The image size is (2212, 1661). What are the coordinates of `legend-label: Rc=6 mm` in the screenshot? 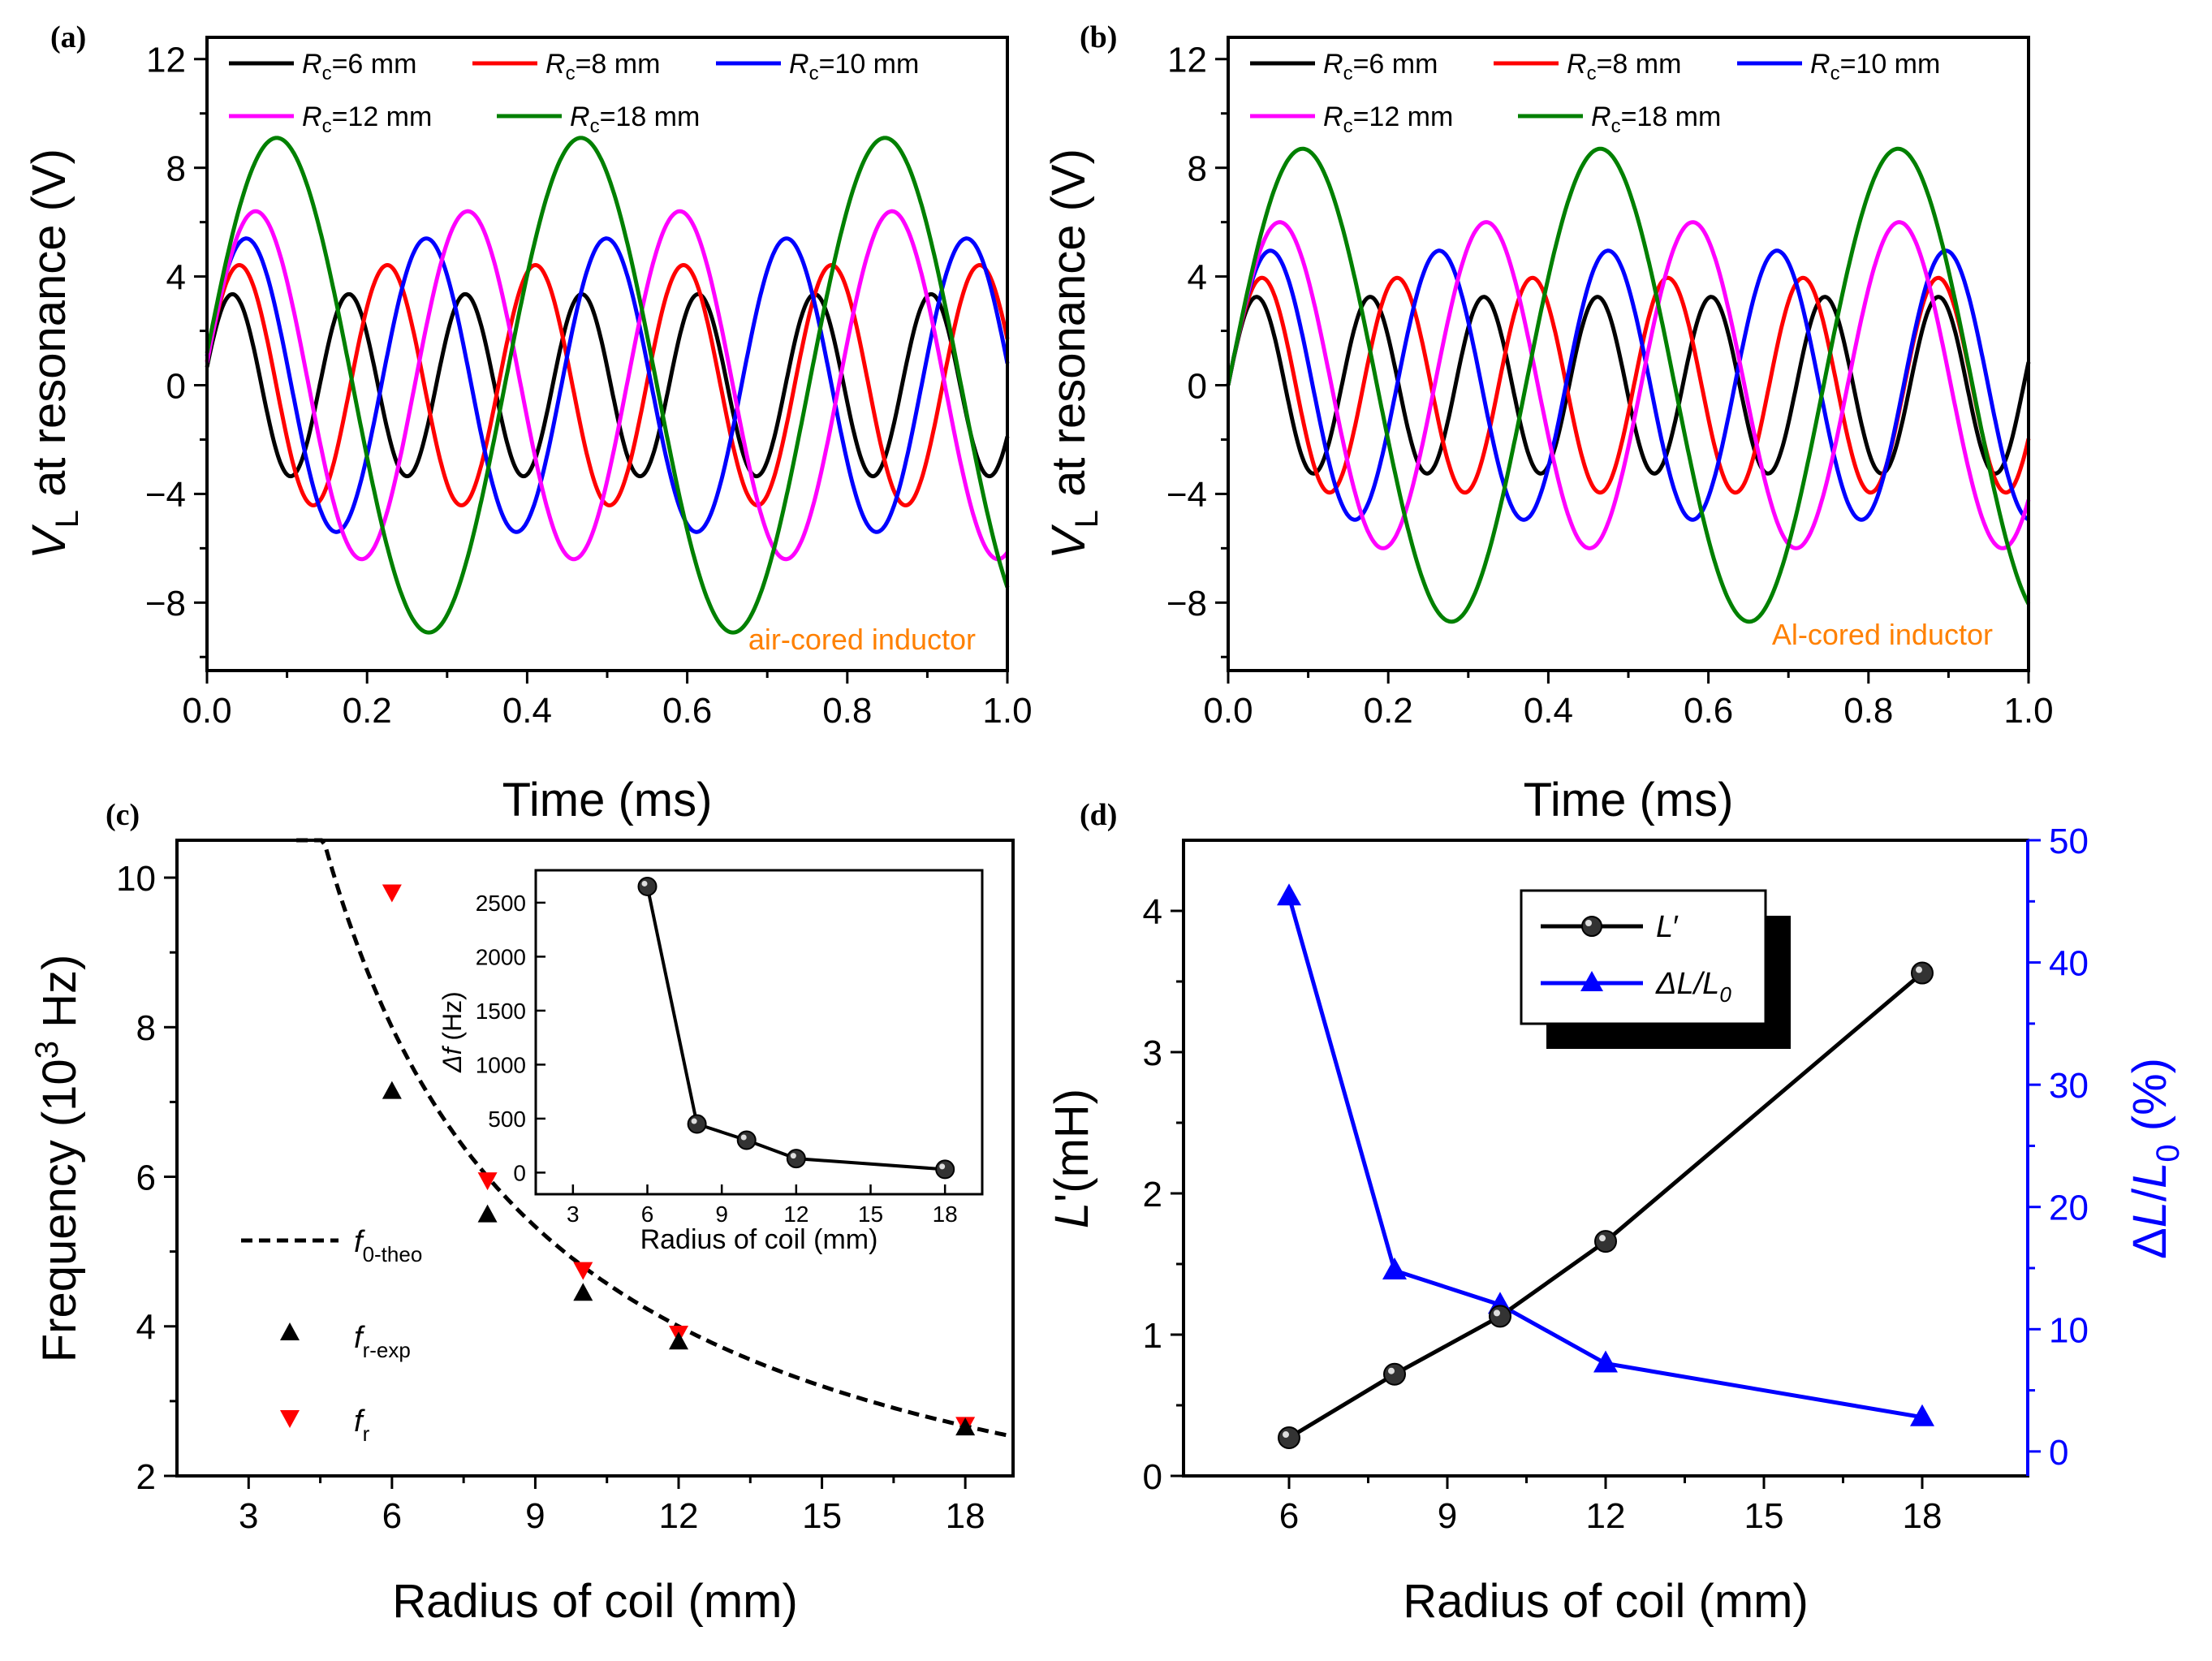 It's located at (359, 66).